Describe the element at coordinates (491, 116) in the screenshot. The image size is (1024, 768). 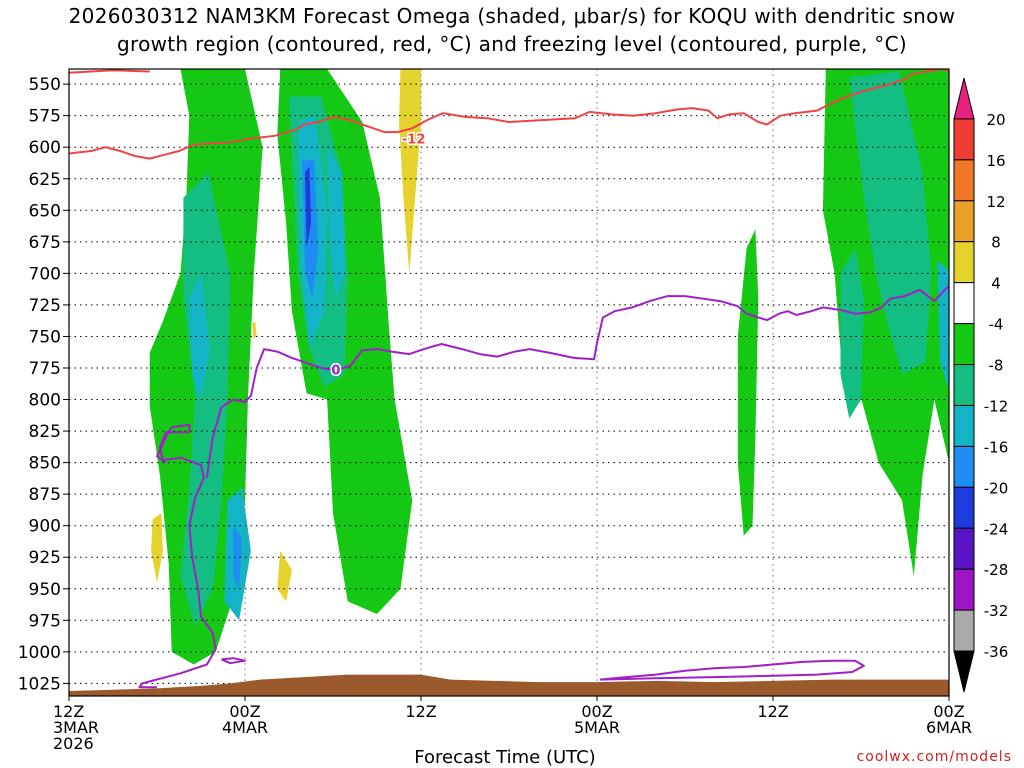
I see `dgz-minus12-main` at that location.